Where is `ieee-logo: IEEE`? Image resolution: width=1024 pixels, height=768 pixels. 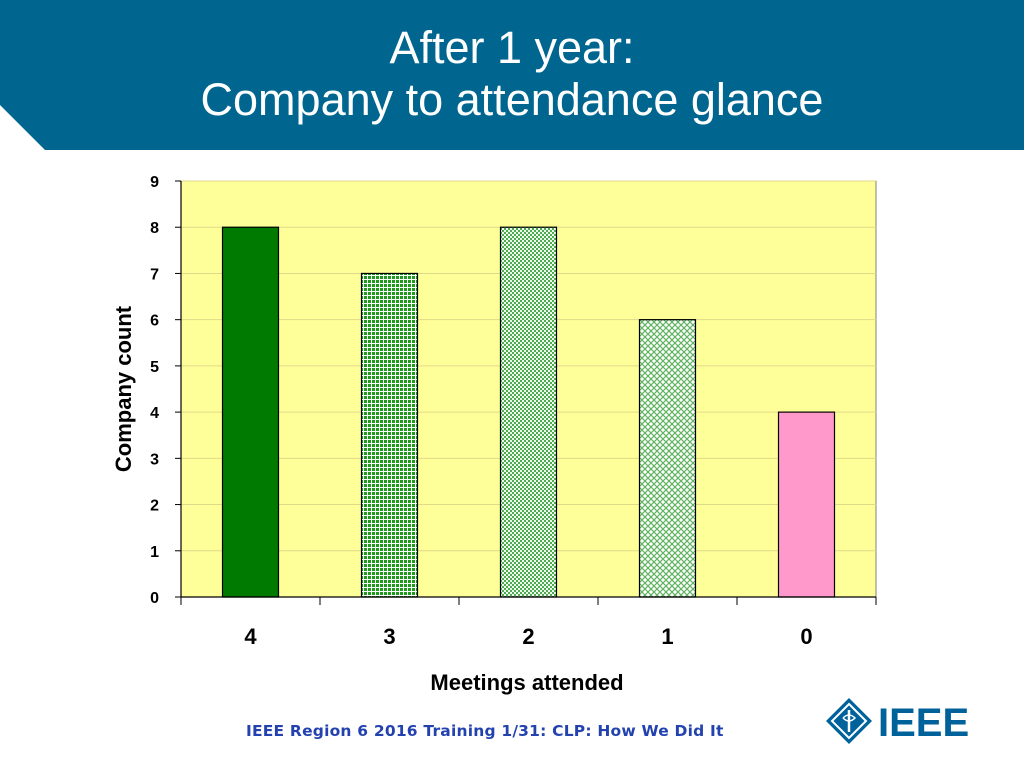
ieee-logo: IEEE is located at coordinates (897, 721).